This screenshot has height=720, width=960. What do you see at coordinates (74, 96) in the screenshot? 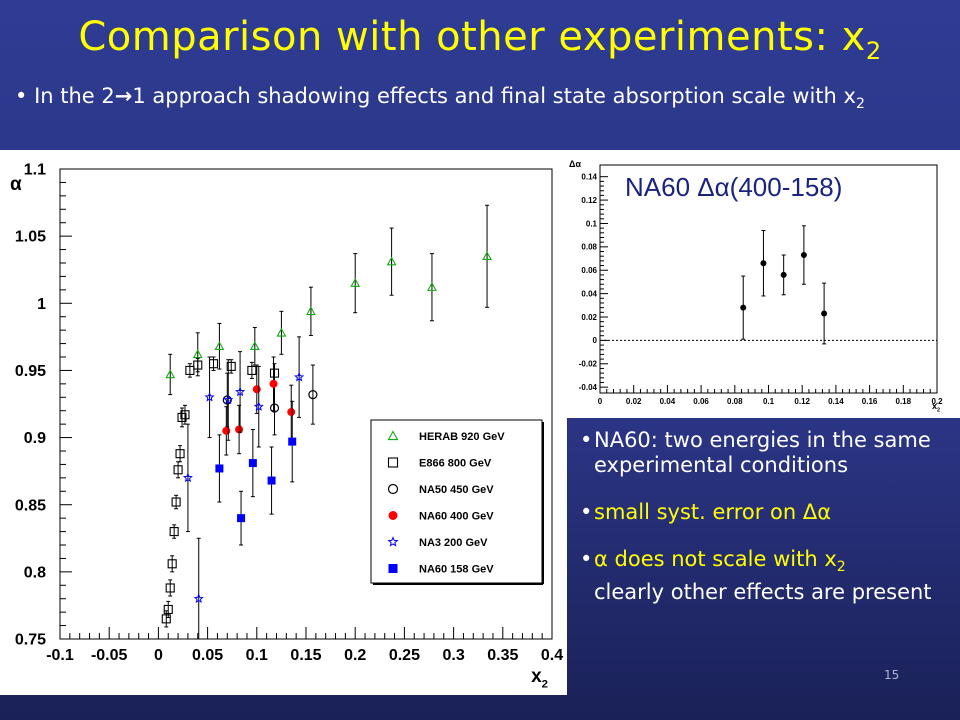
I see `intro-text-a: In the 2` at bounding box center [74, 96].